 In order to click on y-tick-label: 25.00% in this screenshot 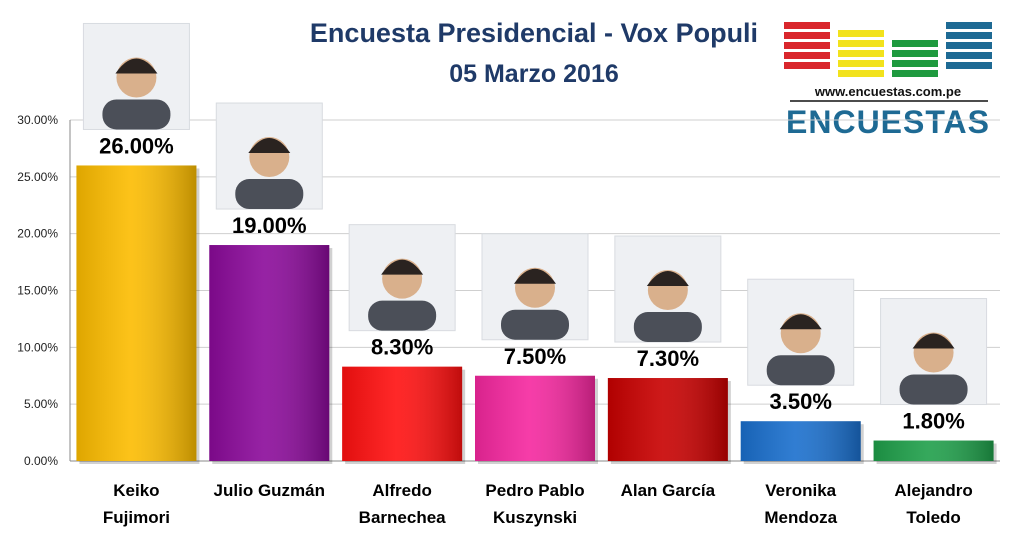, I will do `click(37, 177)`.